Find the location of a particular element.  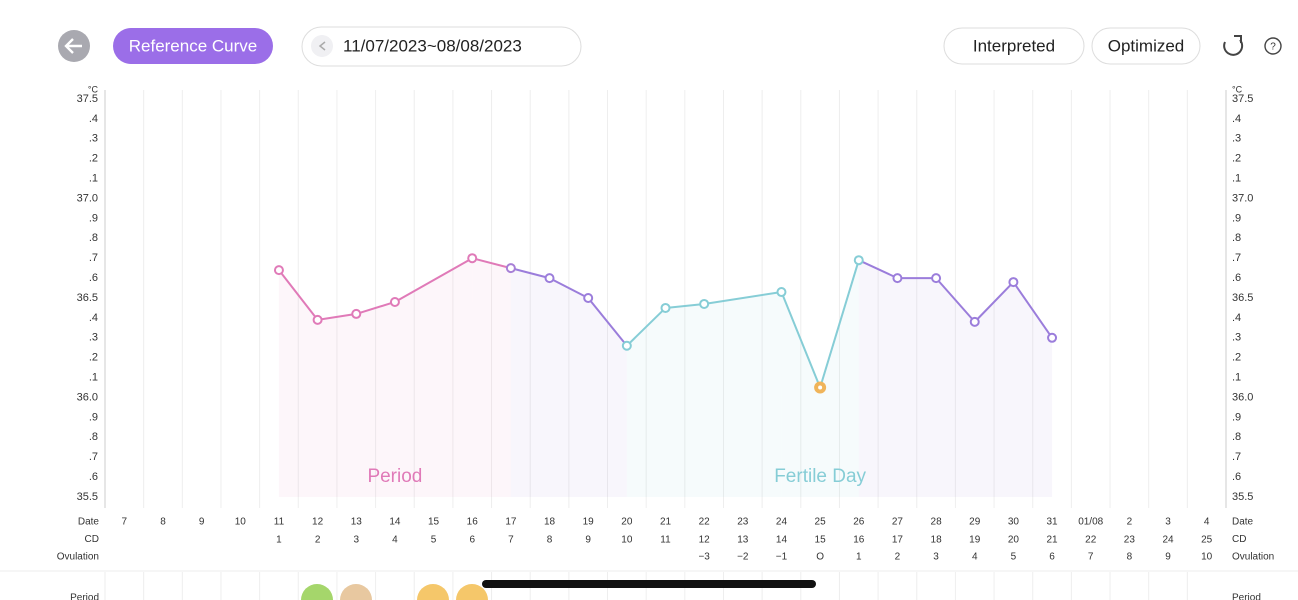

date-label: 22 is located at coordinates (705, 522).